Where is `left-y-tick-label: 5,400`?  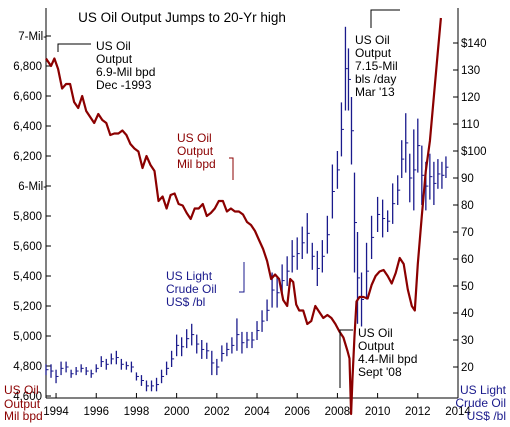 left-y-tick-label: 5,400 is located at coordinates (27, 277).